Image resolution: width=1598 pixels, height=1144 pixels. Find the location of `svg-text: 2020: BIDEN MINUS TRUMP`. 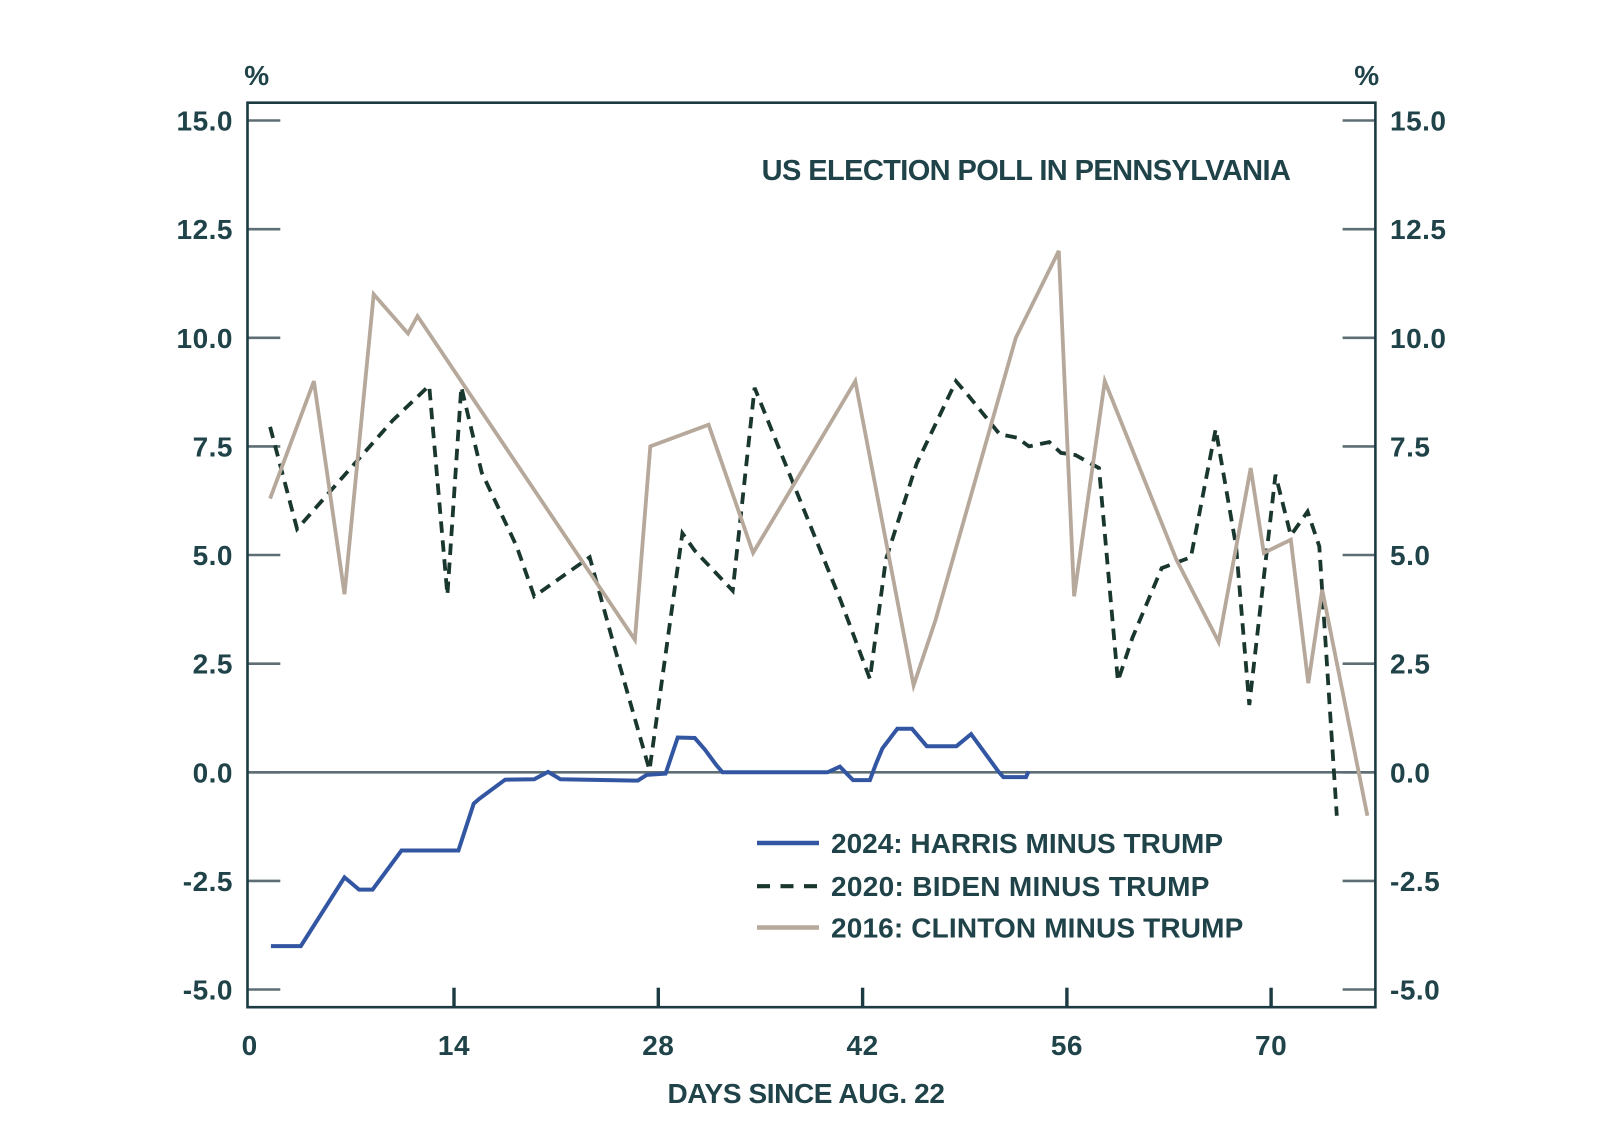

svg-text: 2020: BIDEN MINUS TRUMP is located at coordinates (1020, 886).